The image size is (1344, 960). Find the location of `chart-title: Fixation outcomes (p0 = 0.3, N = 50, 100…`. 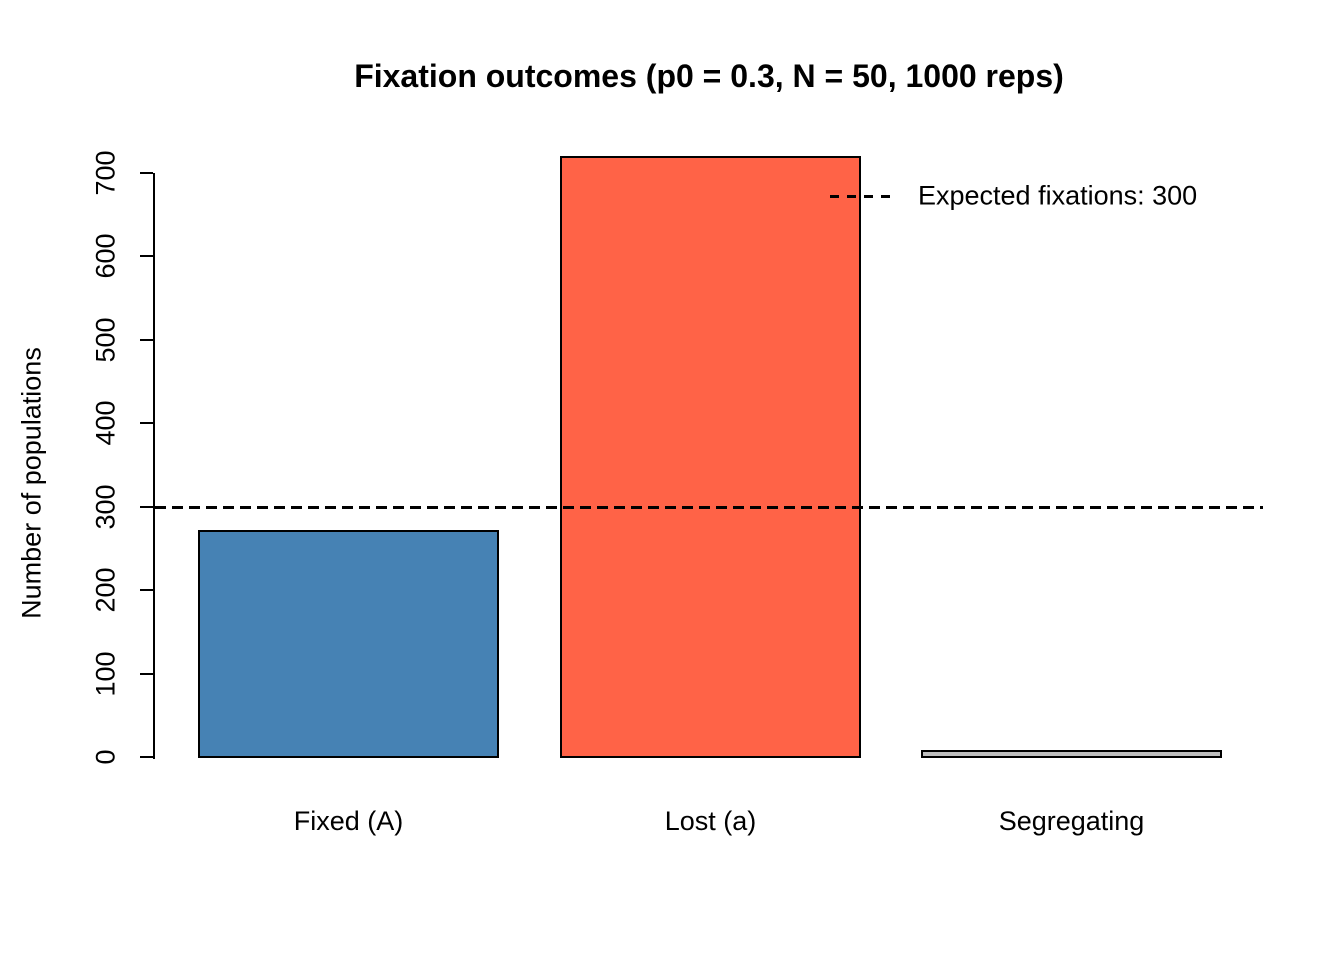

chart-title: Fixation outcomes (p0 = 0.3, N = 50, 100… is located at coordinates (709, 76).